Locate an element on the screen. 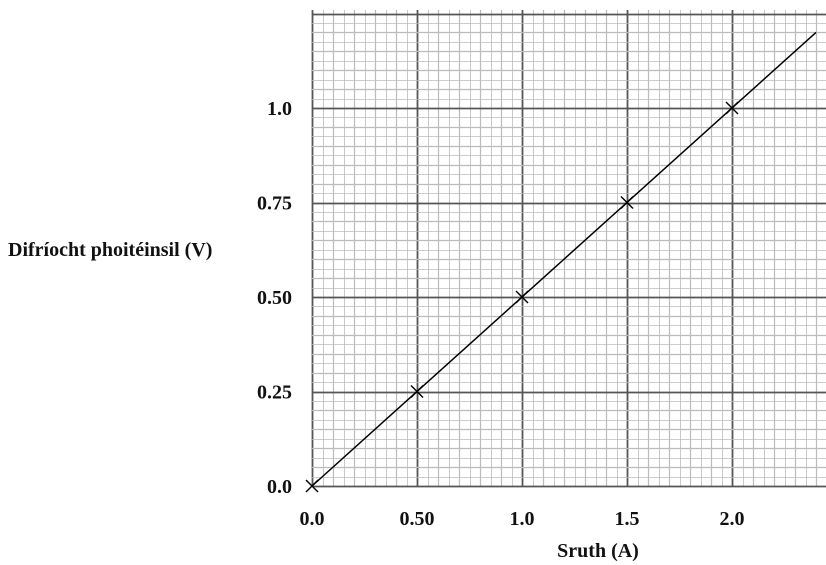  y-tick-label: 1.0 is located at coordinates (279, 109).